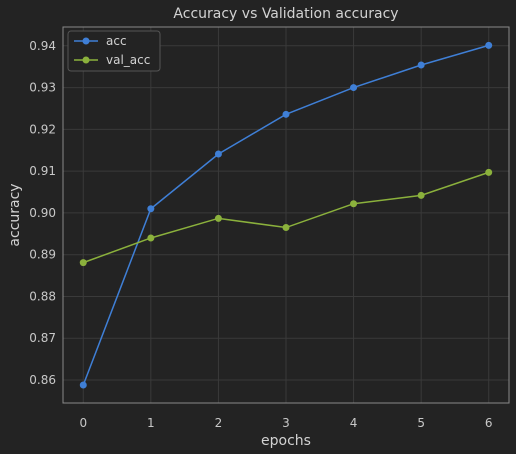  Describe the element at coordinates (354, 423) in the screenshot. I see `x-tick-label: 4` at that location.